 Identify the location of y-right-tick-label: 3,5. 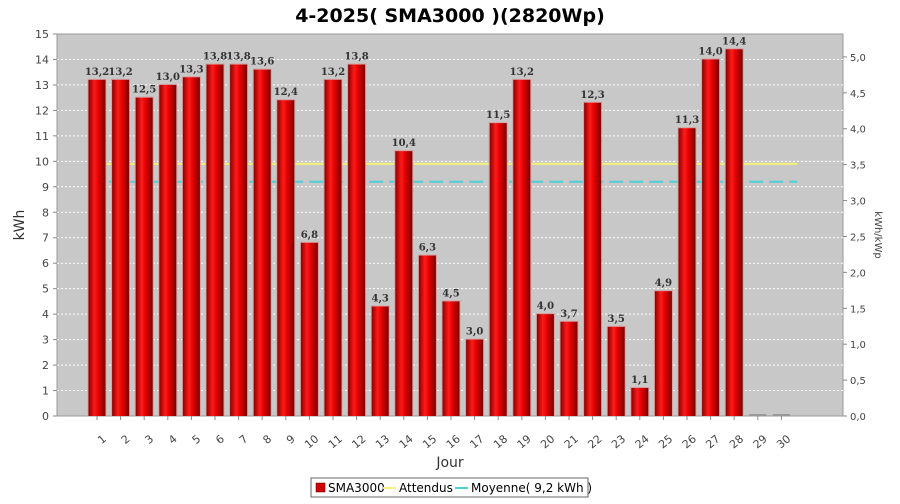
(858, 166).